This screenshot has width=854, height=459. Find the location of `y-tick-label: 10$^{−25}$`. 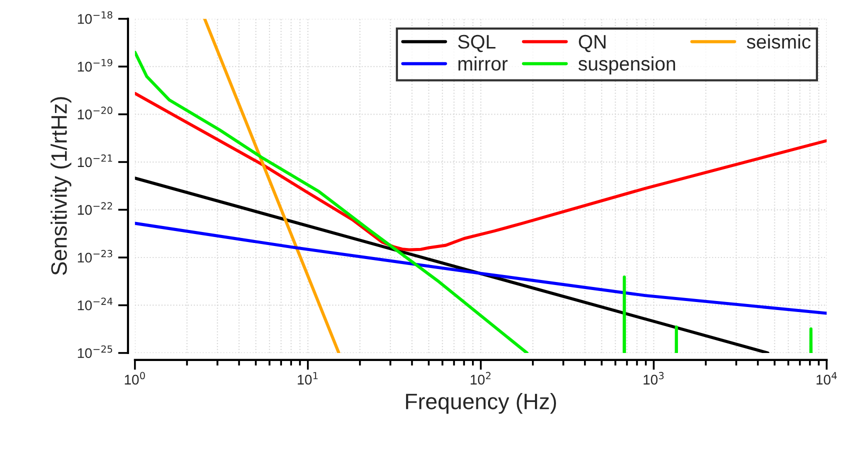

y-tick-label: 10$^{−25}$ is located at coordinates (95, 351).